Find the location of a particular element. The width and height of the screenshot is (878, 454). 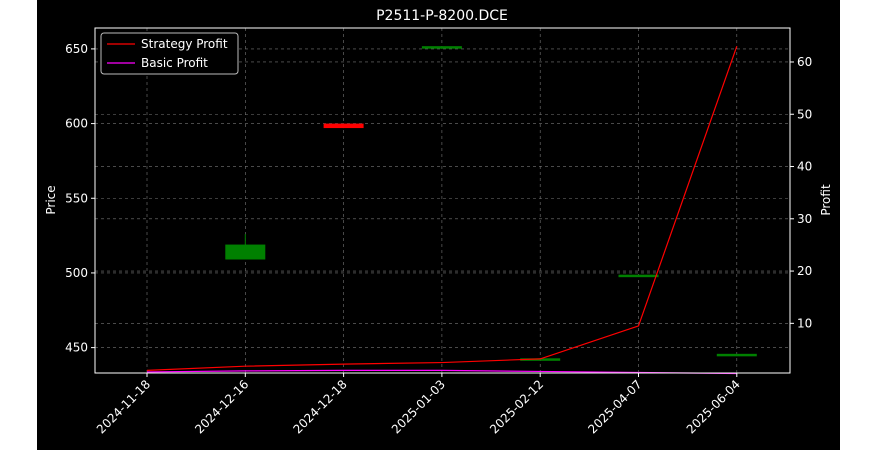

x-tick-label: 2024-11-18 is located at coordinates (123, 406).